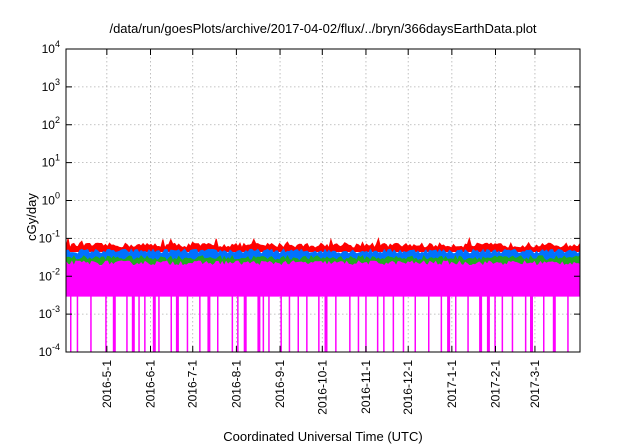 The width and height of the screenshot is (640, 448). I want to click on y-tick-label: 10⁻⁴, so click(49, 350).